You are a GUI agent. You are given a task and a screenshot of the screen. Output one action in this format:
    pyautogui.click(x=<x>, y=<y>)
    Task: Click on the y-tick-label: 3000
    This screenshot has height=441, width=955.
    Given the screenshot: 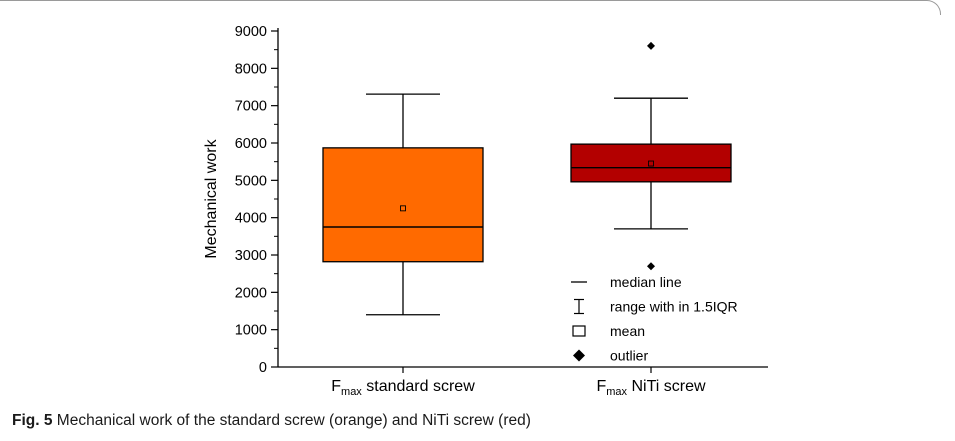 What is the action you would take?
    pyautogui.click(x=251, y=256)
    